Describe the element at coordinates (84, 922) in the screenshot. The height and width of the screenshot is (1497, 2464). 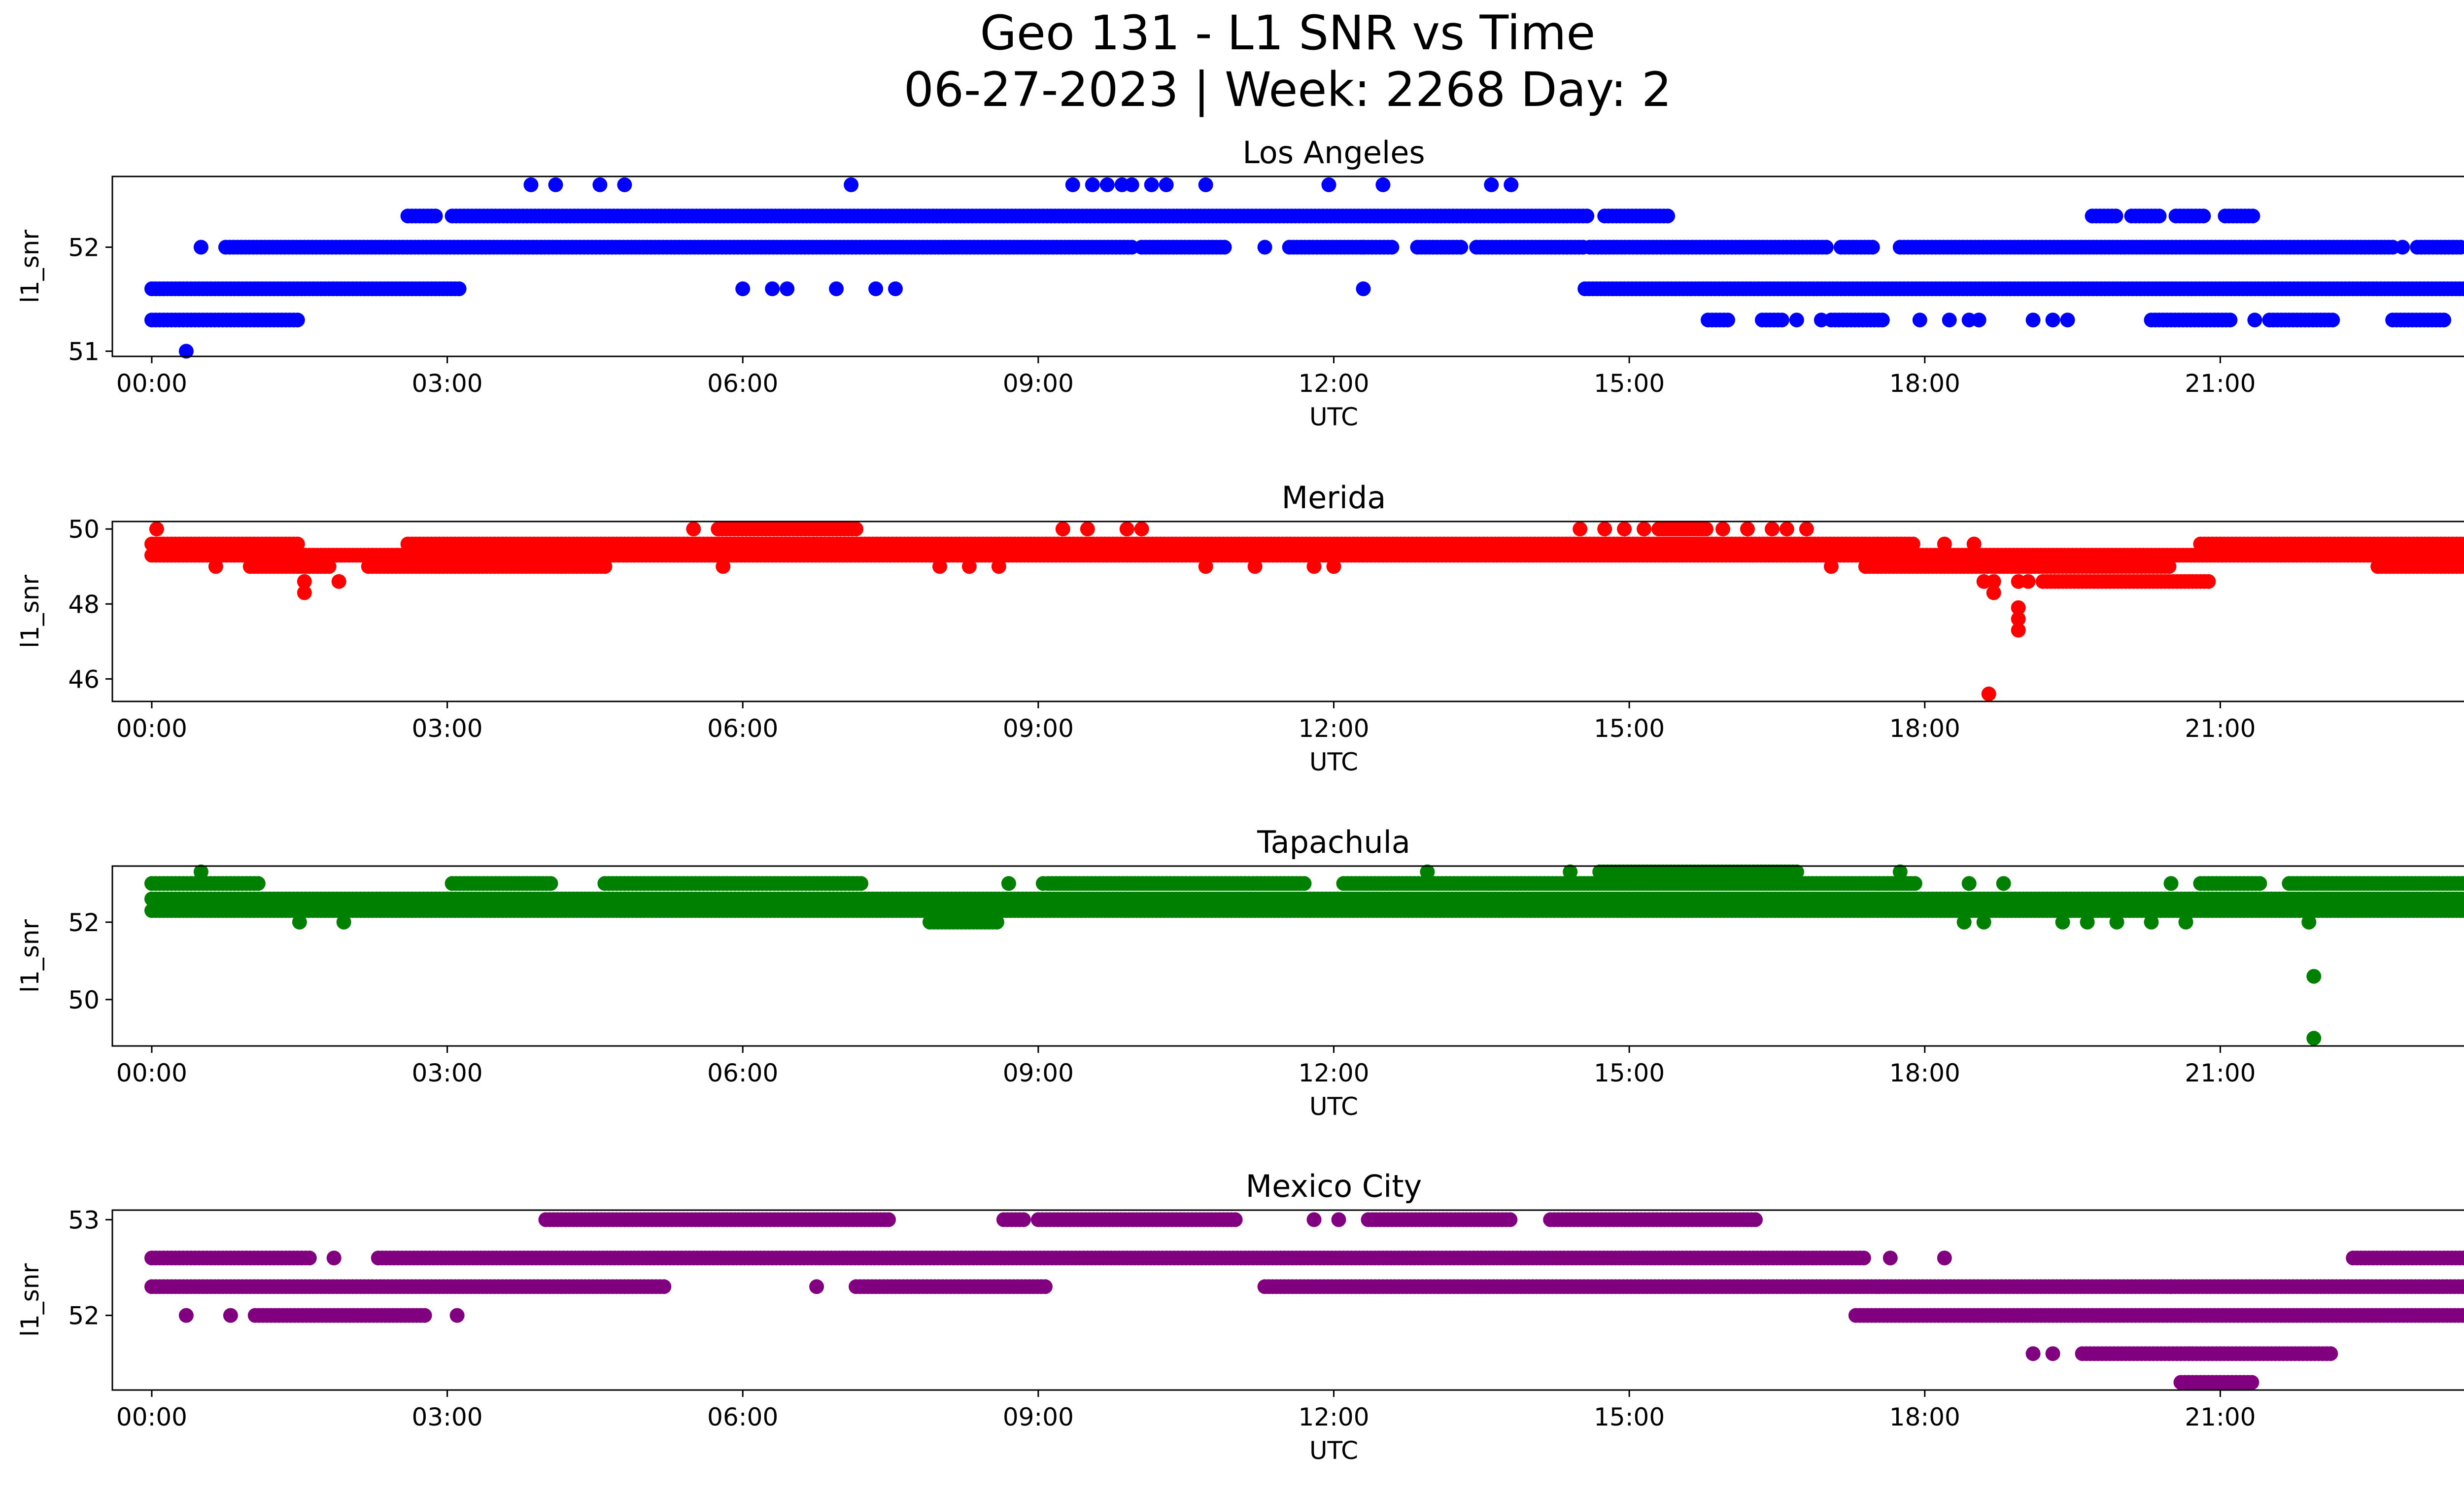
I see `y-tick-label: 52` at that location.